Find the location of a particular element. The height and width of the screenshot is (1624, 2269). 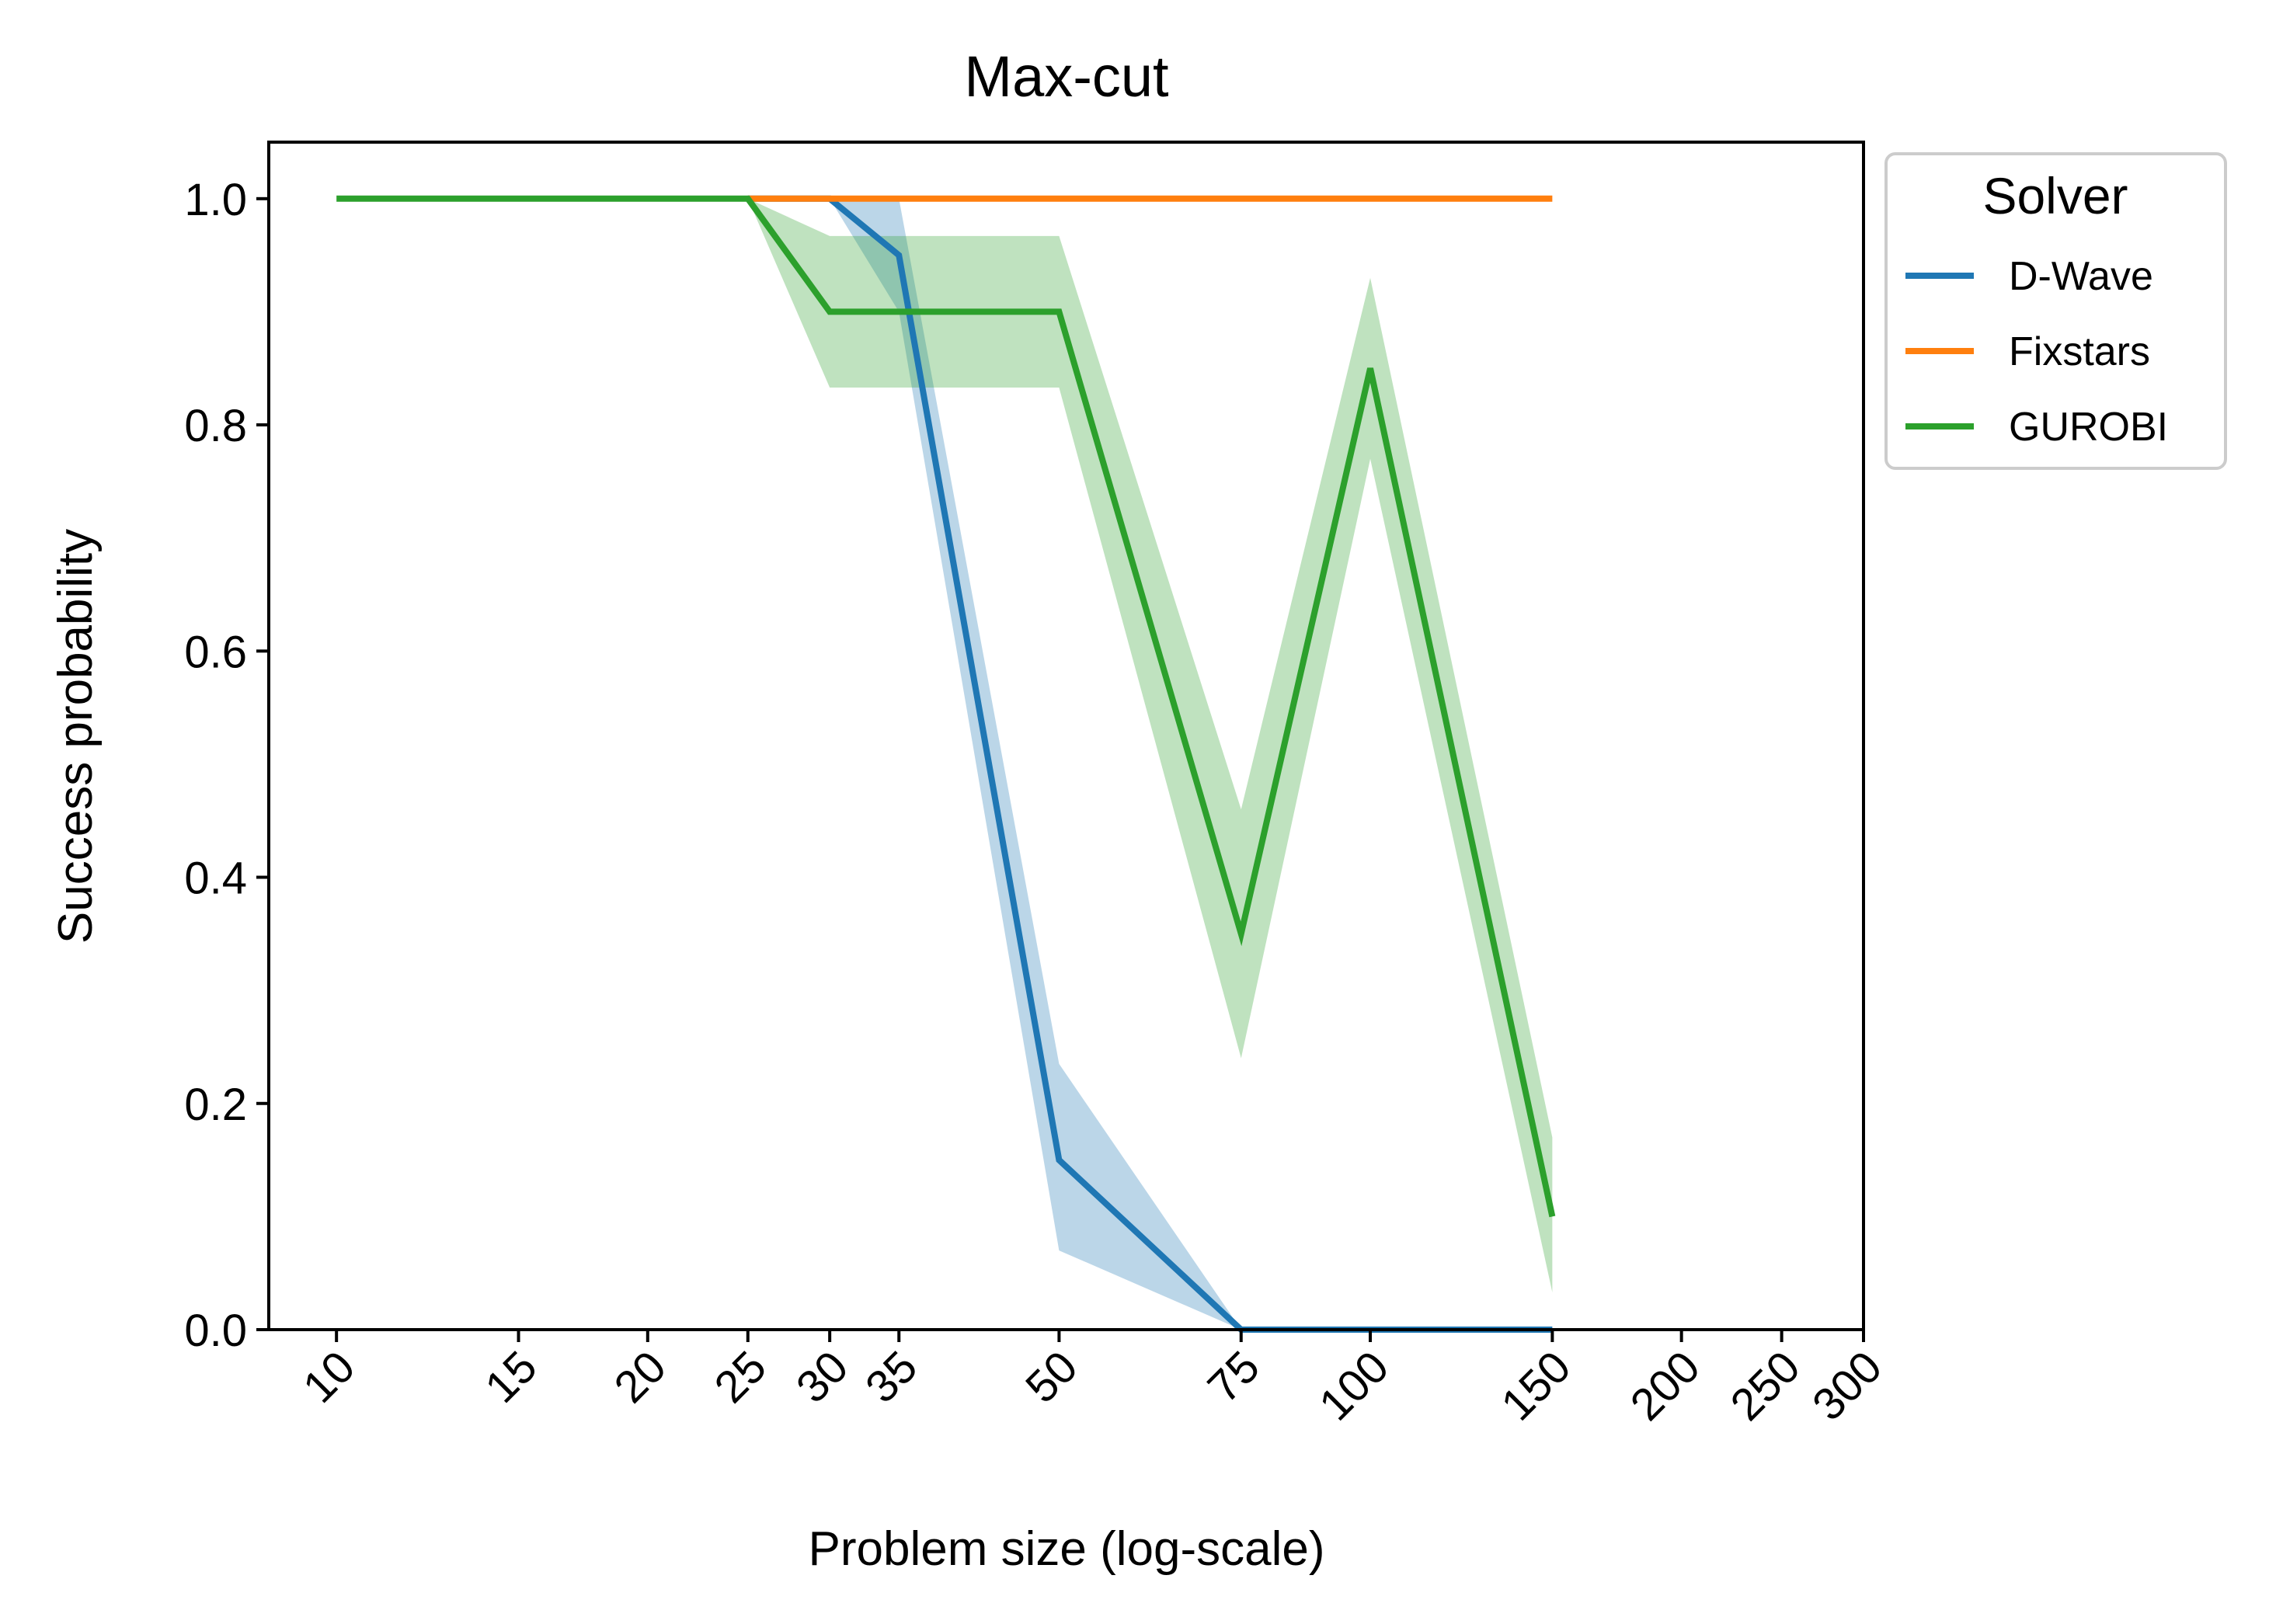

legend-label-gurobi: GUROBI is located at coordinates (2088, 427).